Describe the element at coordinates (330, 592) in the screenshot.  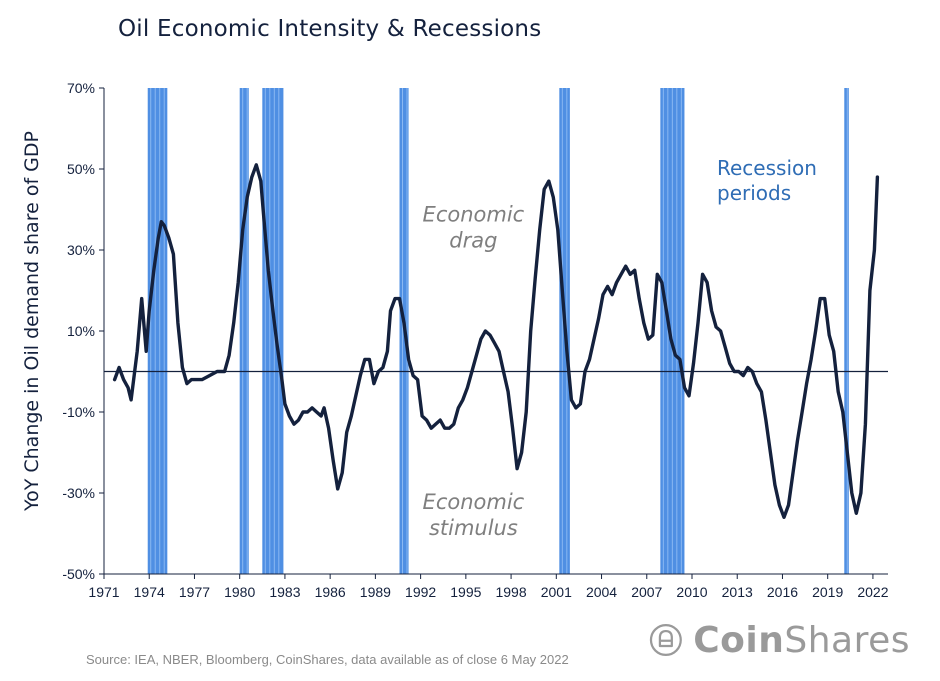
I see `x-tick-label: 1986` at that location.